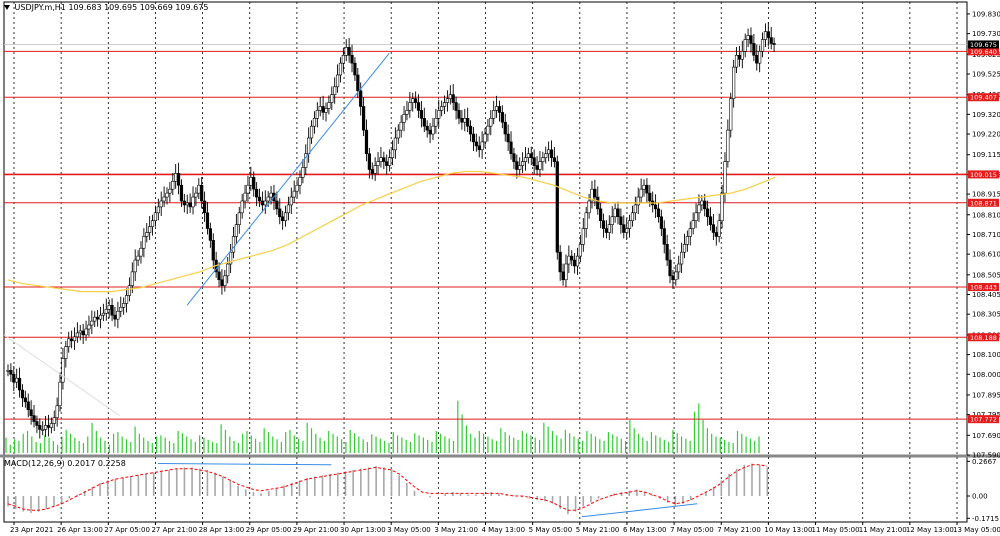 This screenshot has width=1000, height=536. Describe the element at coordinates (645, 530) in the screenshot. I see `time-label: 6 May 13:00` at that location.